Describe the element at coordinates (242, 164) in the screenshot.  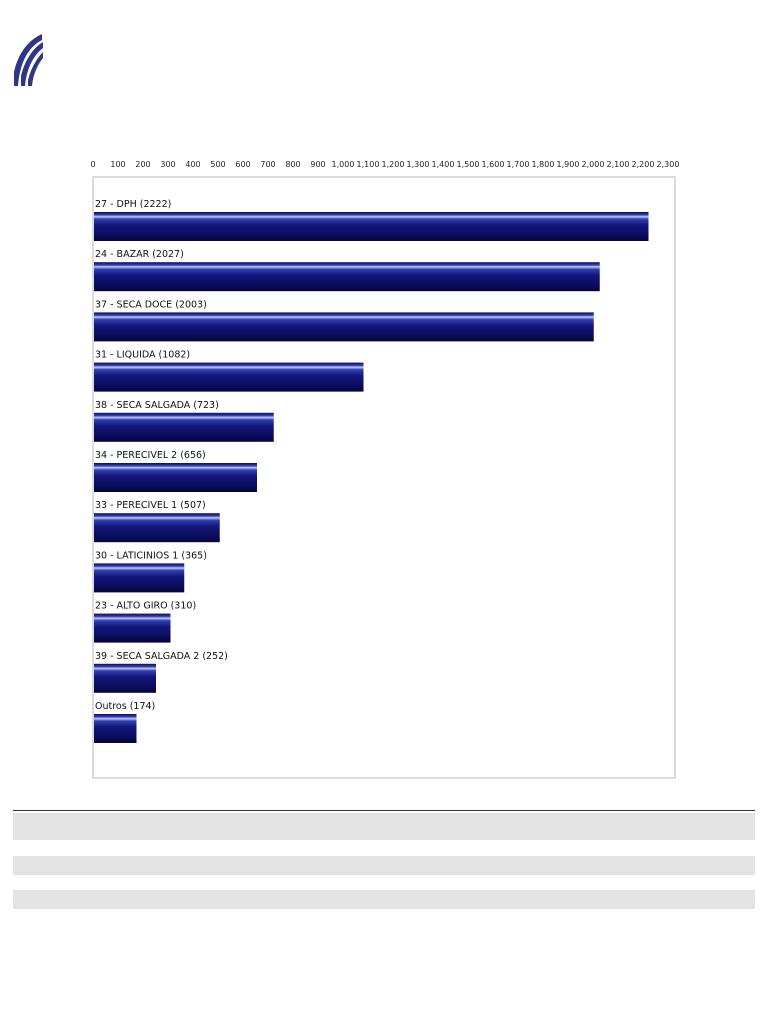
I see `x-tick-label: 600` at that location.